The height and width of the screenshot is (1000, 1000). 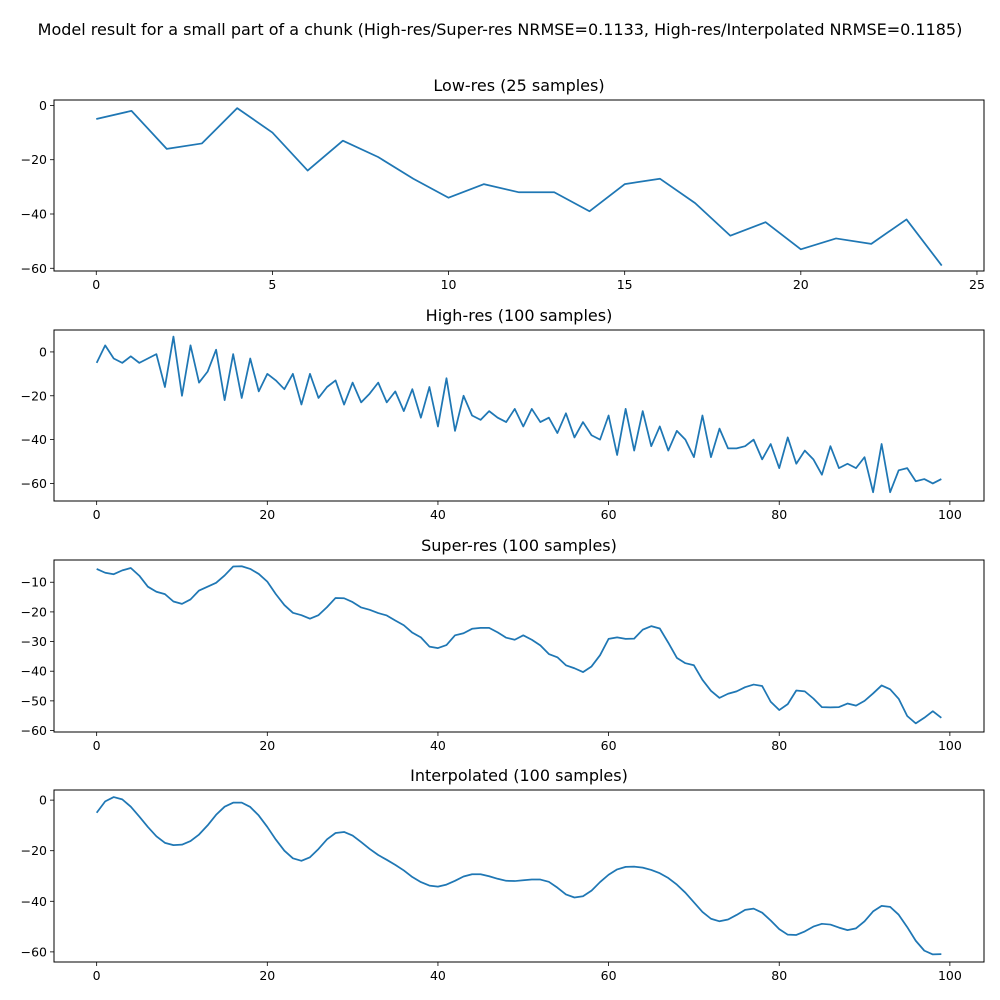 I want to click on x-tick-label: 15, so click(x=625, y=284).